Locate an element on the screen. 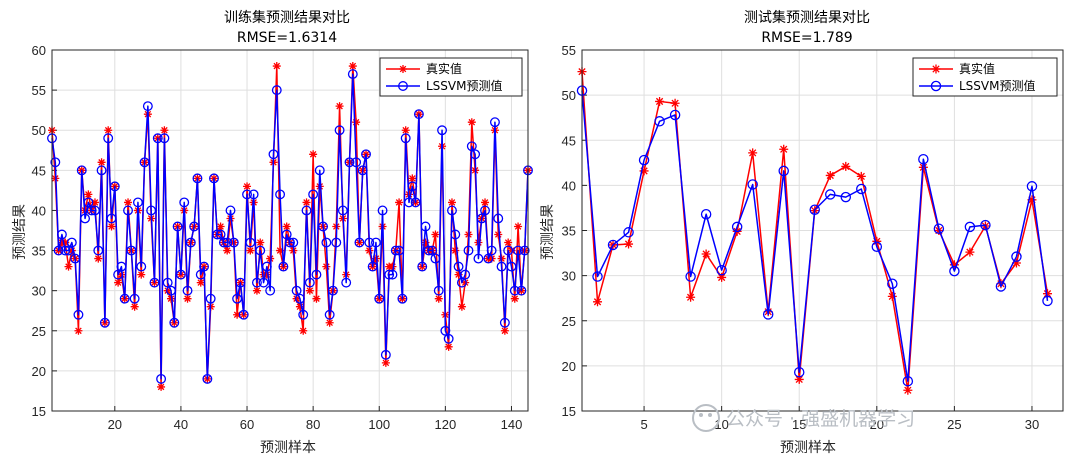 The image size is (1080, 467). x-axis-label: 预测样本 is located at coordinates (808, 448).